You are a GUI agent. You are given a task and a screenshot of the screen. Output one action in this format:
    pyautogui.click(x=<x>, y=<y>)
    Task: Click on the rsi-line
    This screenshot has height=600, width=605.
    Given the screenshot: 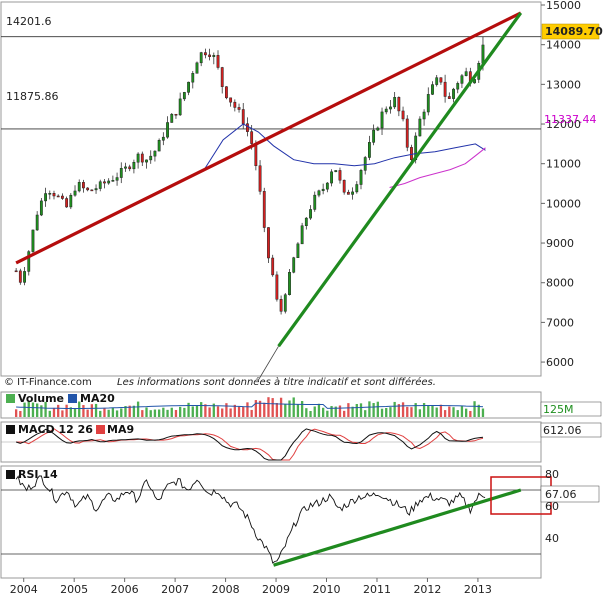 What is the action you would take?
    pyautogui.click(x=250, y=519)
    